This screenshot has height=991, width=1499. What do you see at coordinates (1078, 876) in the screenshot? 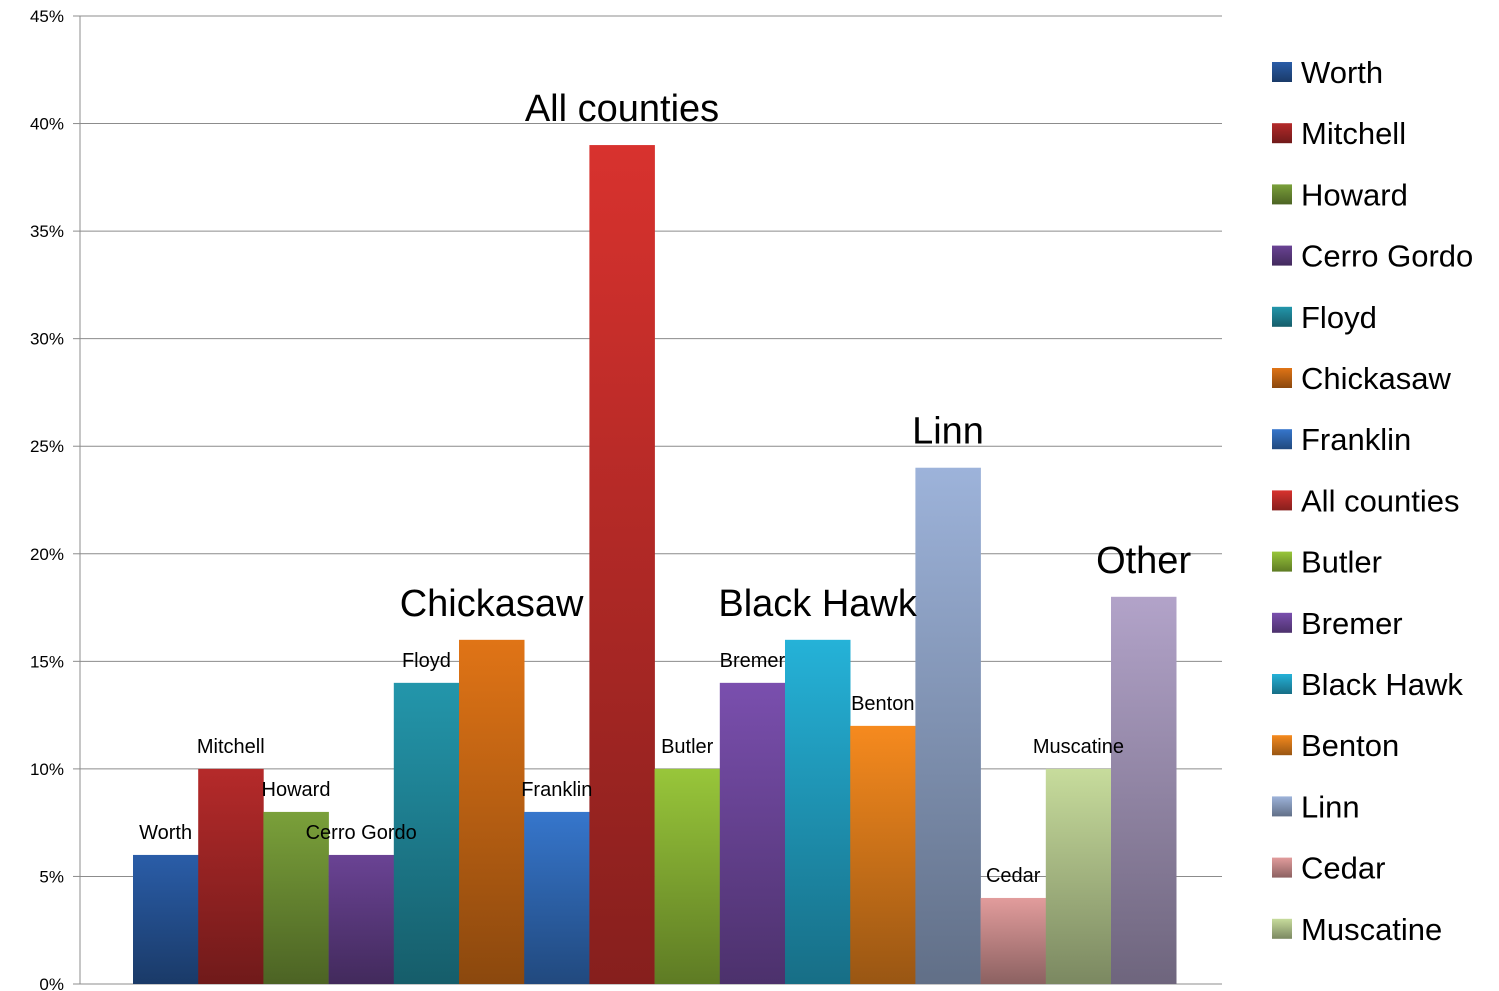
I see `bar-muscatine` at bounding box center [1078, 876].